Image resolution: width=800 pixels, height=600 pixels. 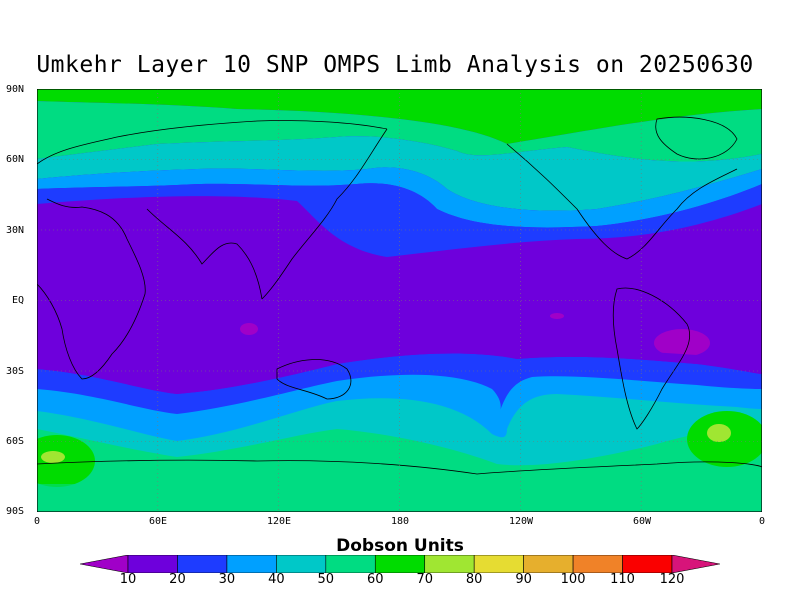 I want to click on coast-antarctica, so click(x=399, y=467).